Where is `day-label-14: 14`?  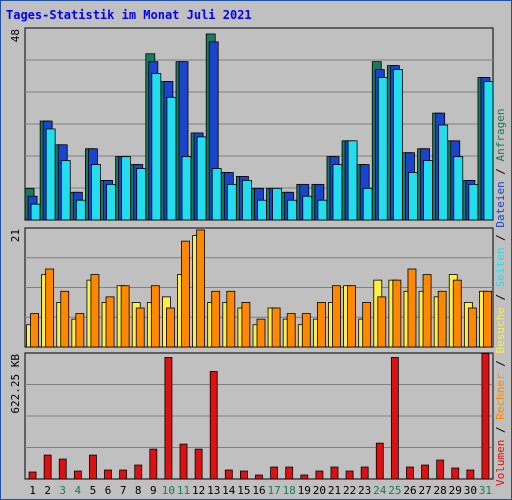 day-label-14: 14 is located at coordinates (229, 490).